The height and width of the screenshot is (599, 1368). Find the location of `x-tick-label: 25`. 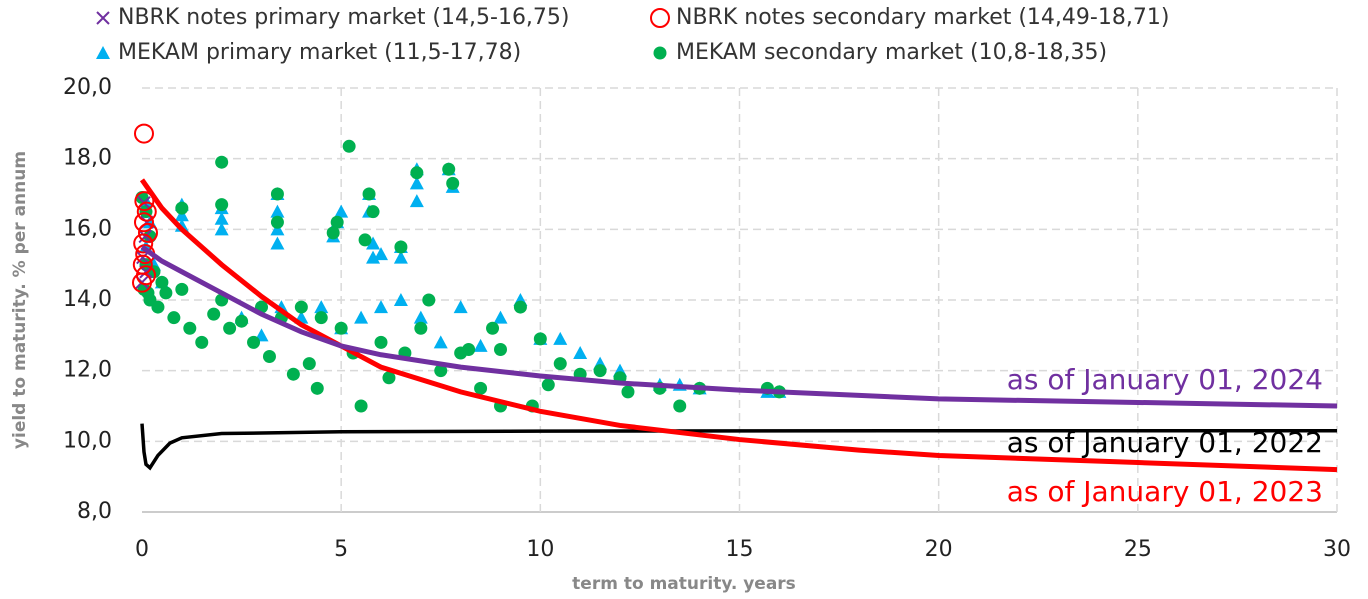

x-tick-label: 25 is located at coordinates (1138, 549).